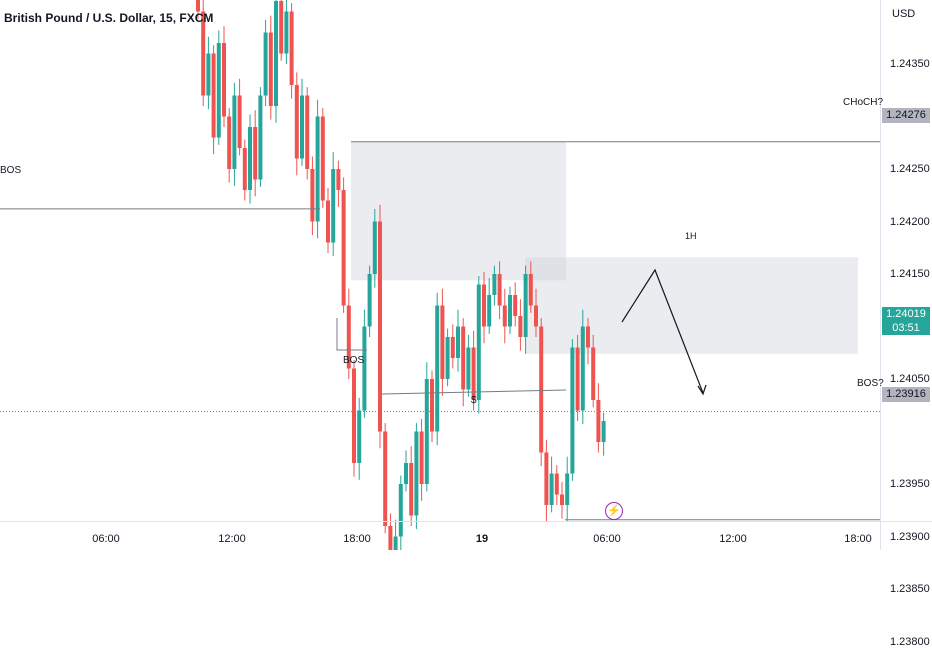 This screenshot has height=648, width=932. What do you see at coordinates (906, 314) in the screenshot?
I see `current-price-tag: 1.24019` at bounding box center [906, 314].